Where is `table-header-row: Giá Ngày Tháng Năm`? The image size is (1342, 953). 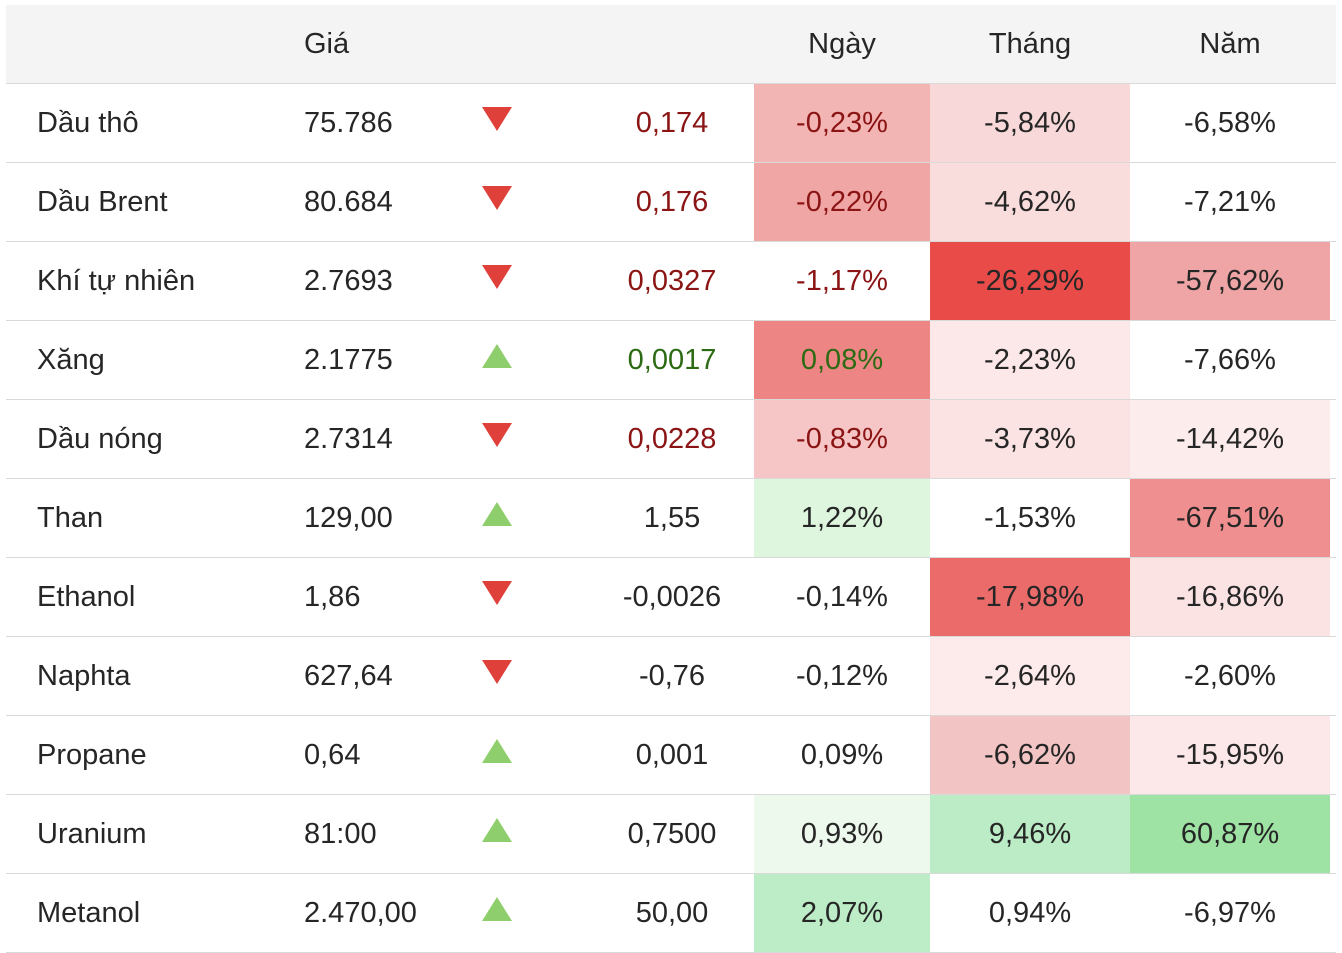
table-header-row: Giá Ngày Tháng Năm is located at coordinates (671, 44).